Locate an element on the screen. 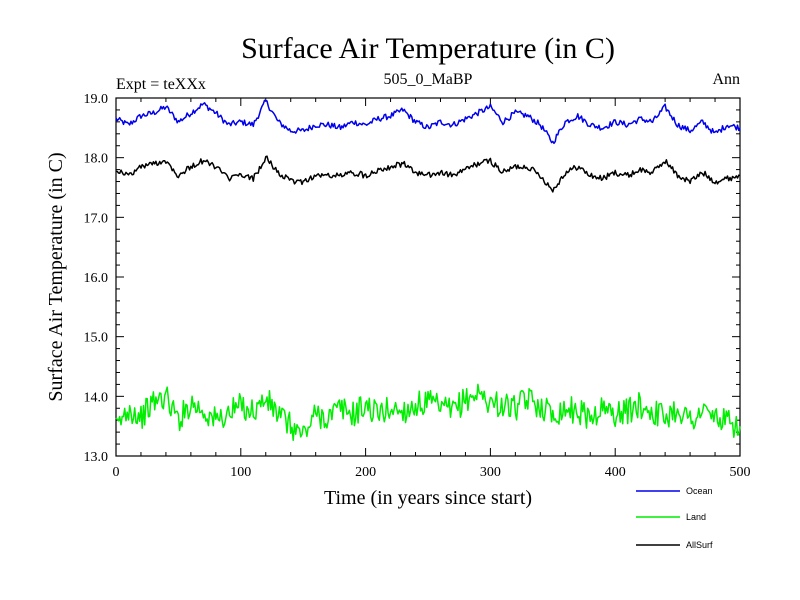 This screenshot has width=800, height=600. x-tick-label: 200 is located at coordinates (365, 472).